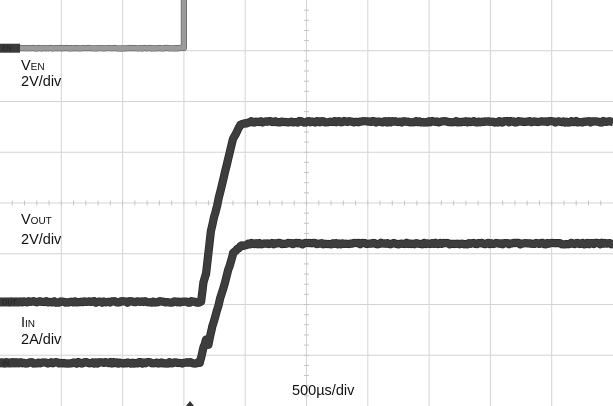  I want to click on en-symbol: V, so click(26, 66).